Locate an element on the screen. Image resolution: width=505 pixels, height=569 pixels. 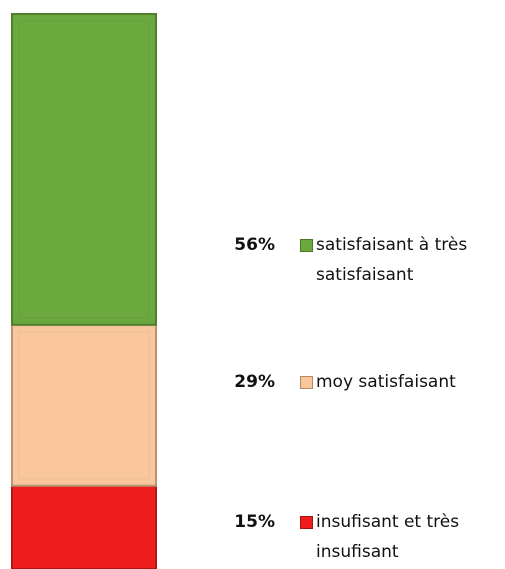
legend-label: insufisant et très insufisant is located at coordinates (388, 537).